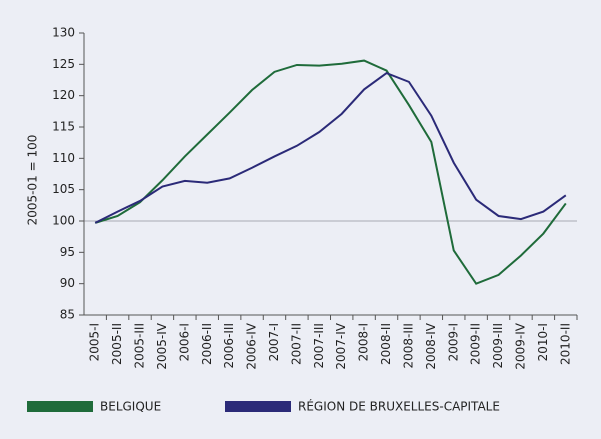 The image size is (601, 439). What do you see at coordinates (117, 344) in the screenshot?
I see `x-tick-label: 2005-II` at bounding box center [117, 344].